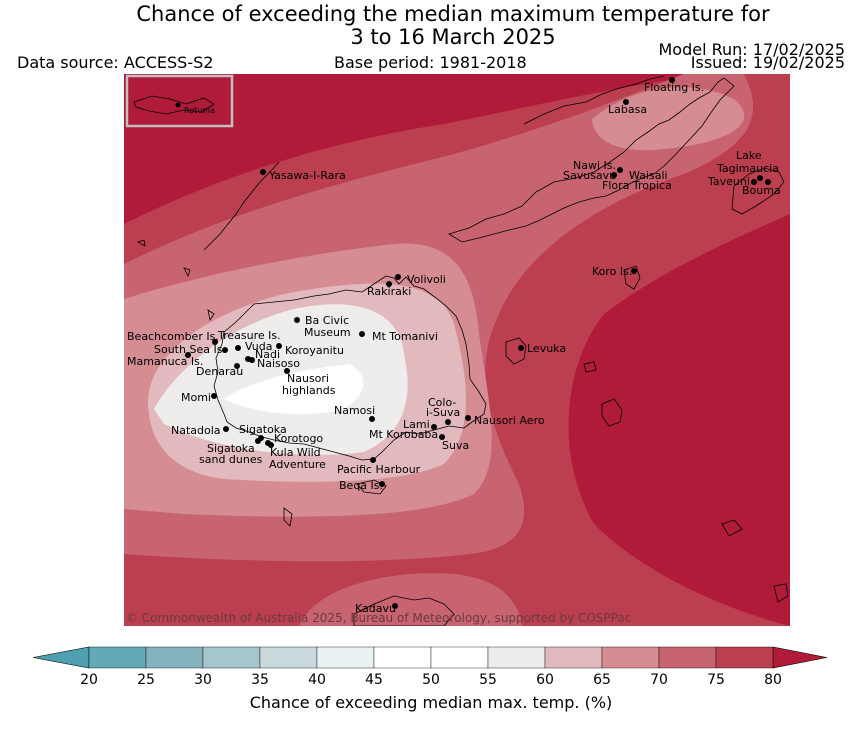 This screenshot has width=862, height=736. What do you see at coordinates (278, 363) in the screenshot?
I see `label-naisoso: Naisoso` at bounding box center [278, 363].